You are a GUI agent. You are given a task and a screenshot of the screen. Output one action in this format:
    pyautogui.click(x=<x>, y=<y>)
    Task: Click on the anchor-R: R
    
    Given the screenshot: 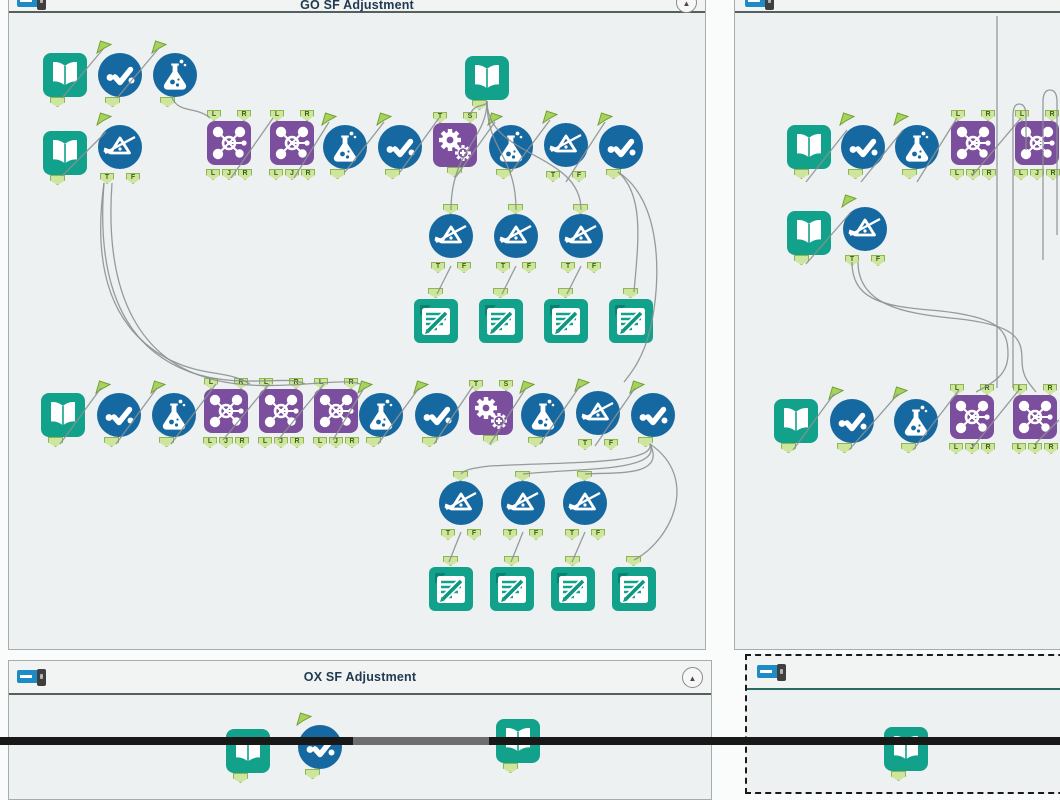 What is the action you would take?
    pyautogui.click(x=308, y=174)
    